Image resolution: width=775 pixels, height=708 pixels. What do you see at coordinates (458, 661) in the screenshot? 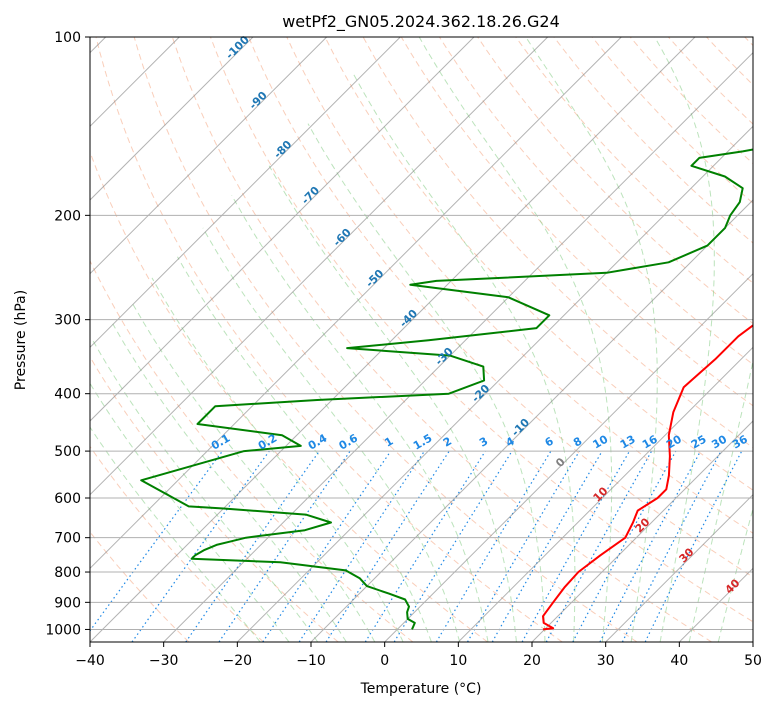
I see `x-tick-label: 10` at bounding box center [458, 661].